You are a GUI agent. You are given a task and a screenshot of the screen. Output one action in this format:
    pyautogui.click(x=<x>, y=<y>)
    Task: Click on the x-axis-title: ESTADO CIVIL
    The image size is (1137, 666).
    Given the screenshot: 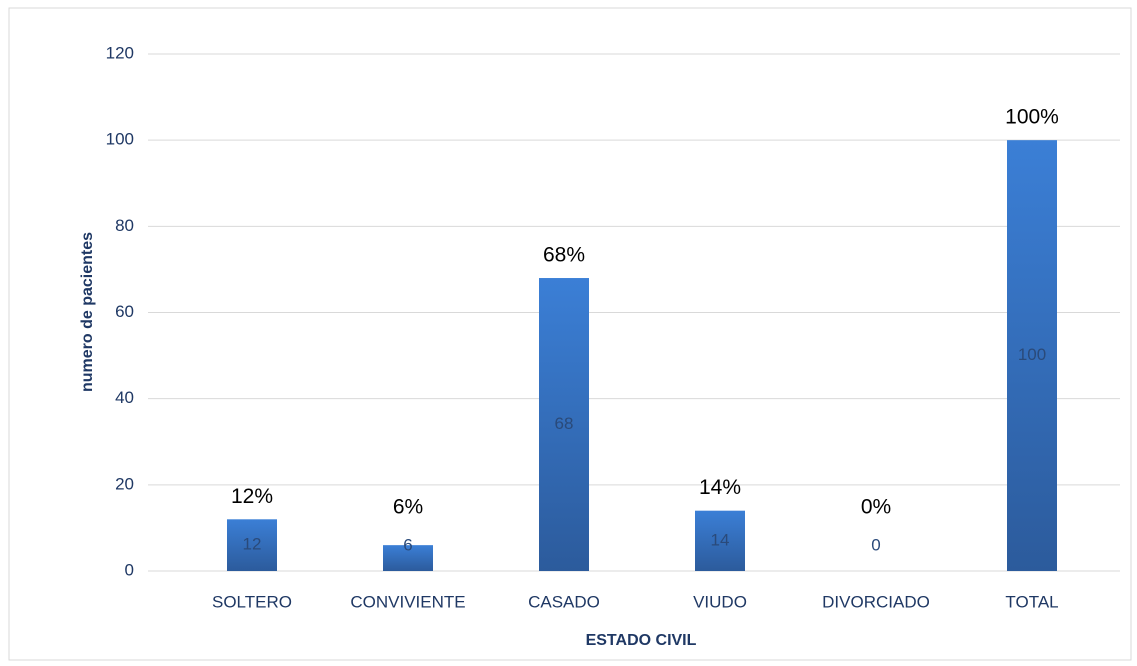 What is the action you would take?
    pyautogui.click(x=641, y=640)
    